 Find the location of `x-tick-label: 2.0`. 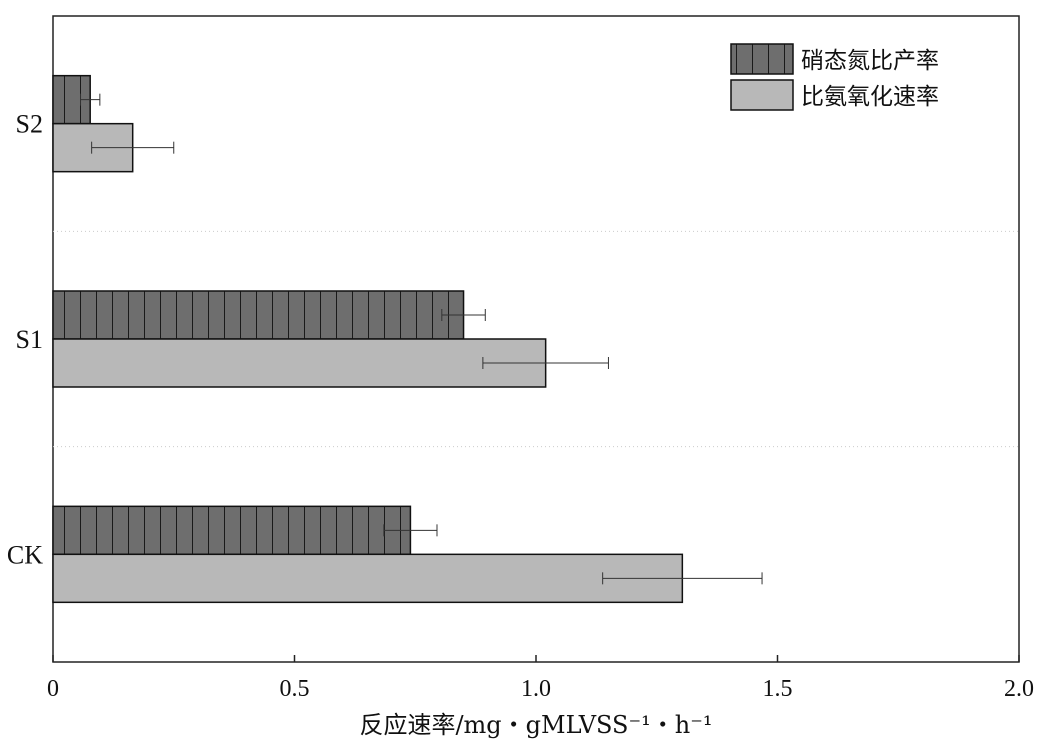

x-tick-label: 2.0 is located at coordinates (1019, 689).